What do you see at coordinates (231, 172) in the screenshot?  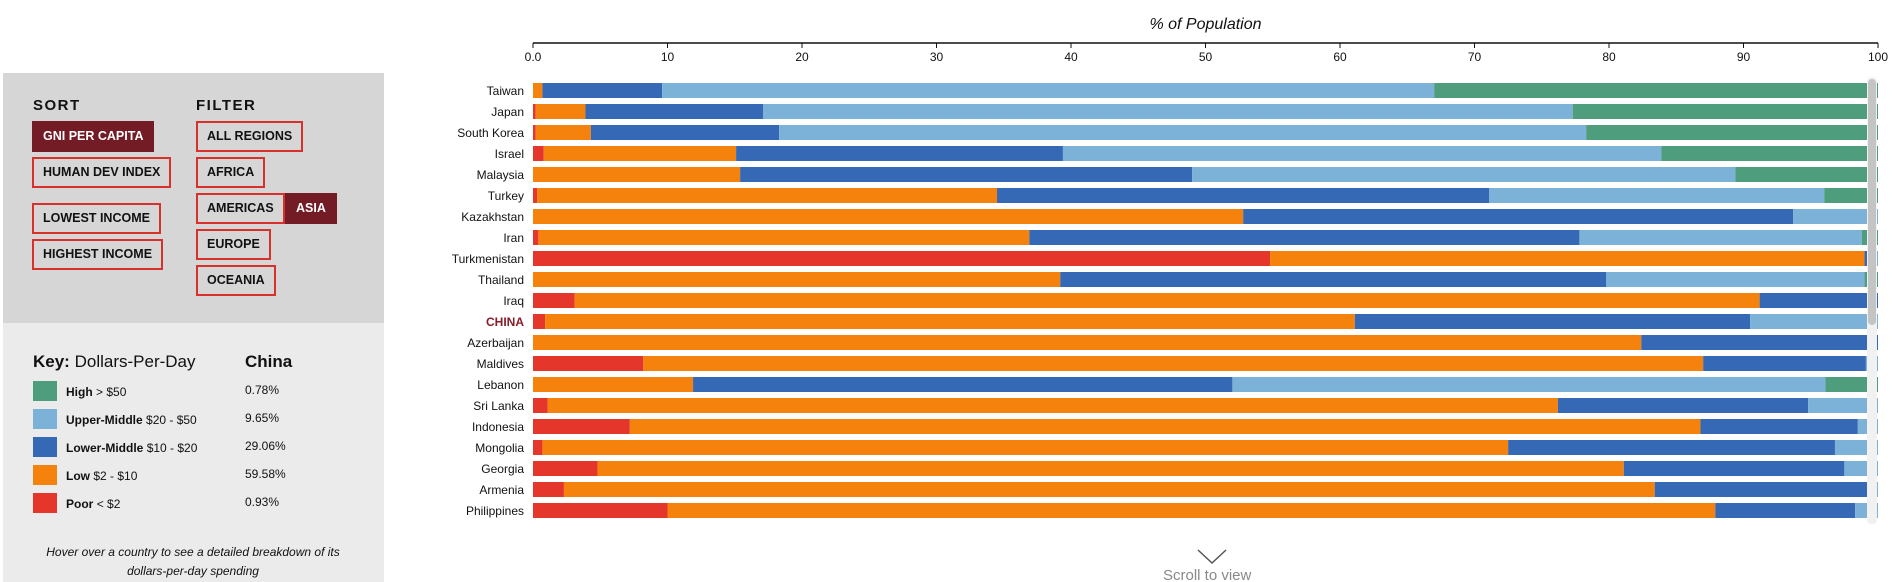 I see `filter-africa-button: AFRICA` at bounding box center [231, 172].